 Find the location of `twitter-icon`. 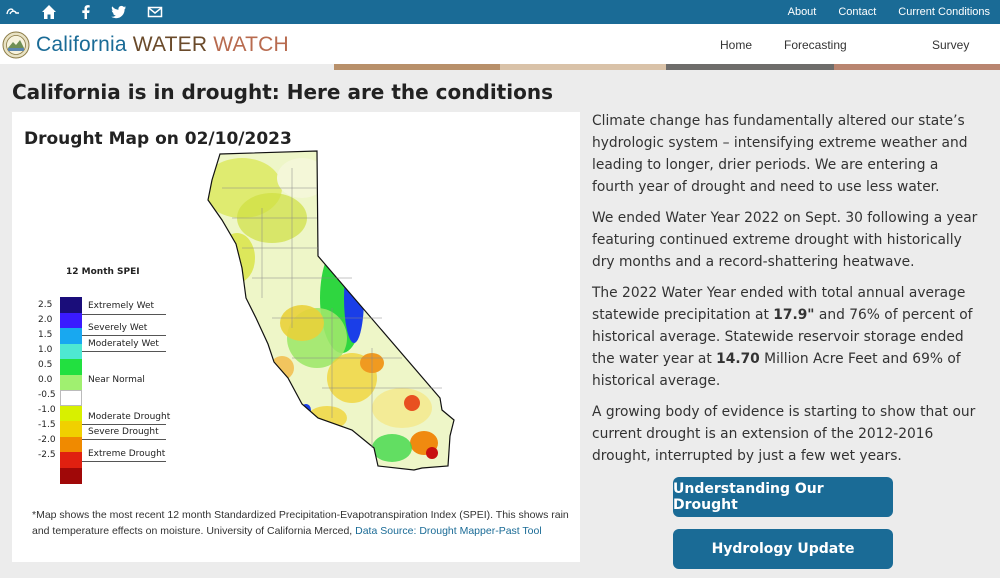

twitter-icon is located at coordinates (119, 12).